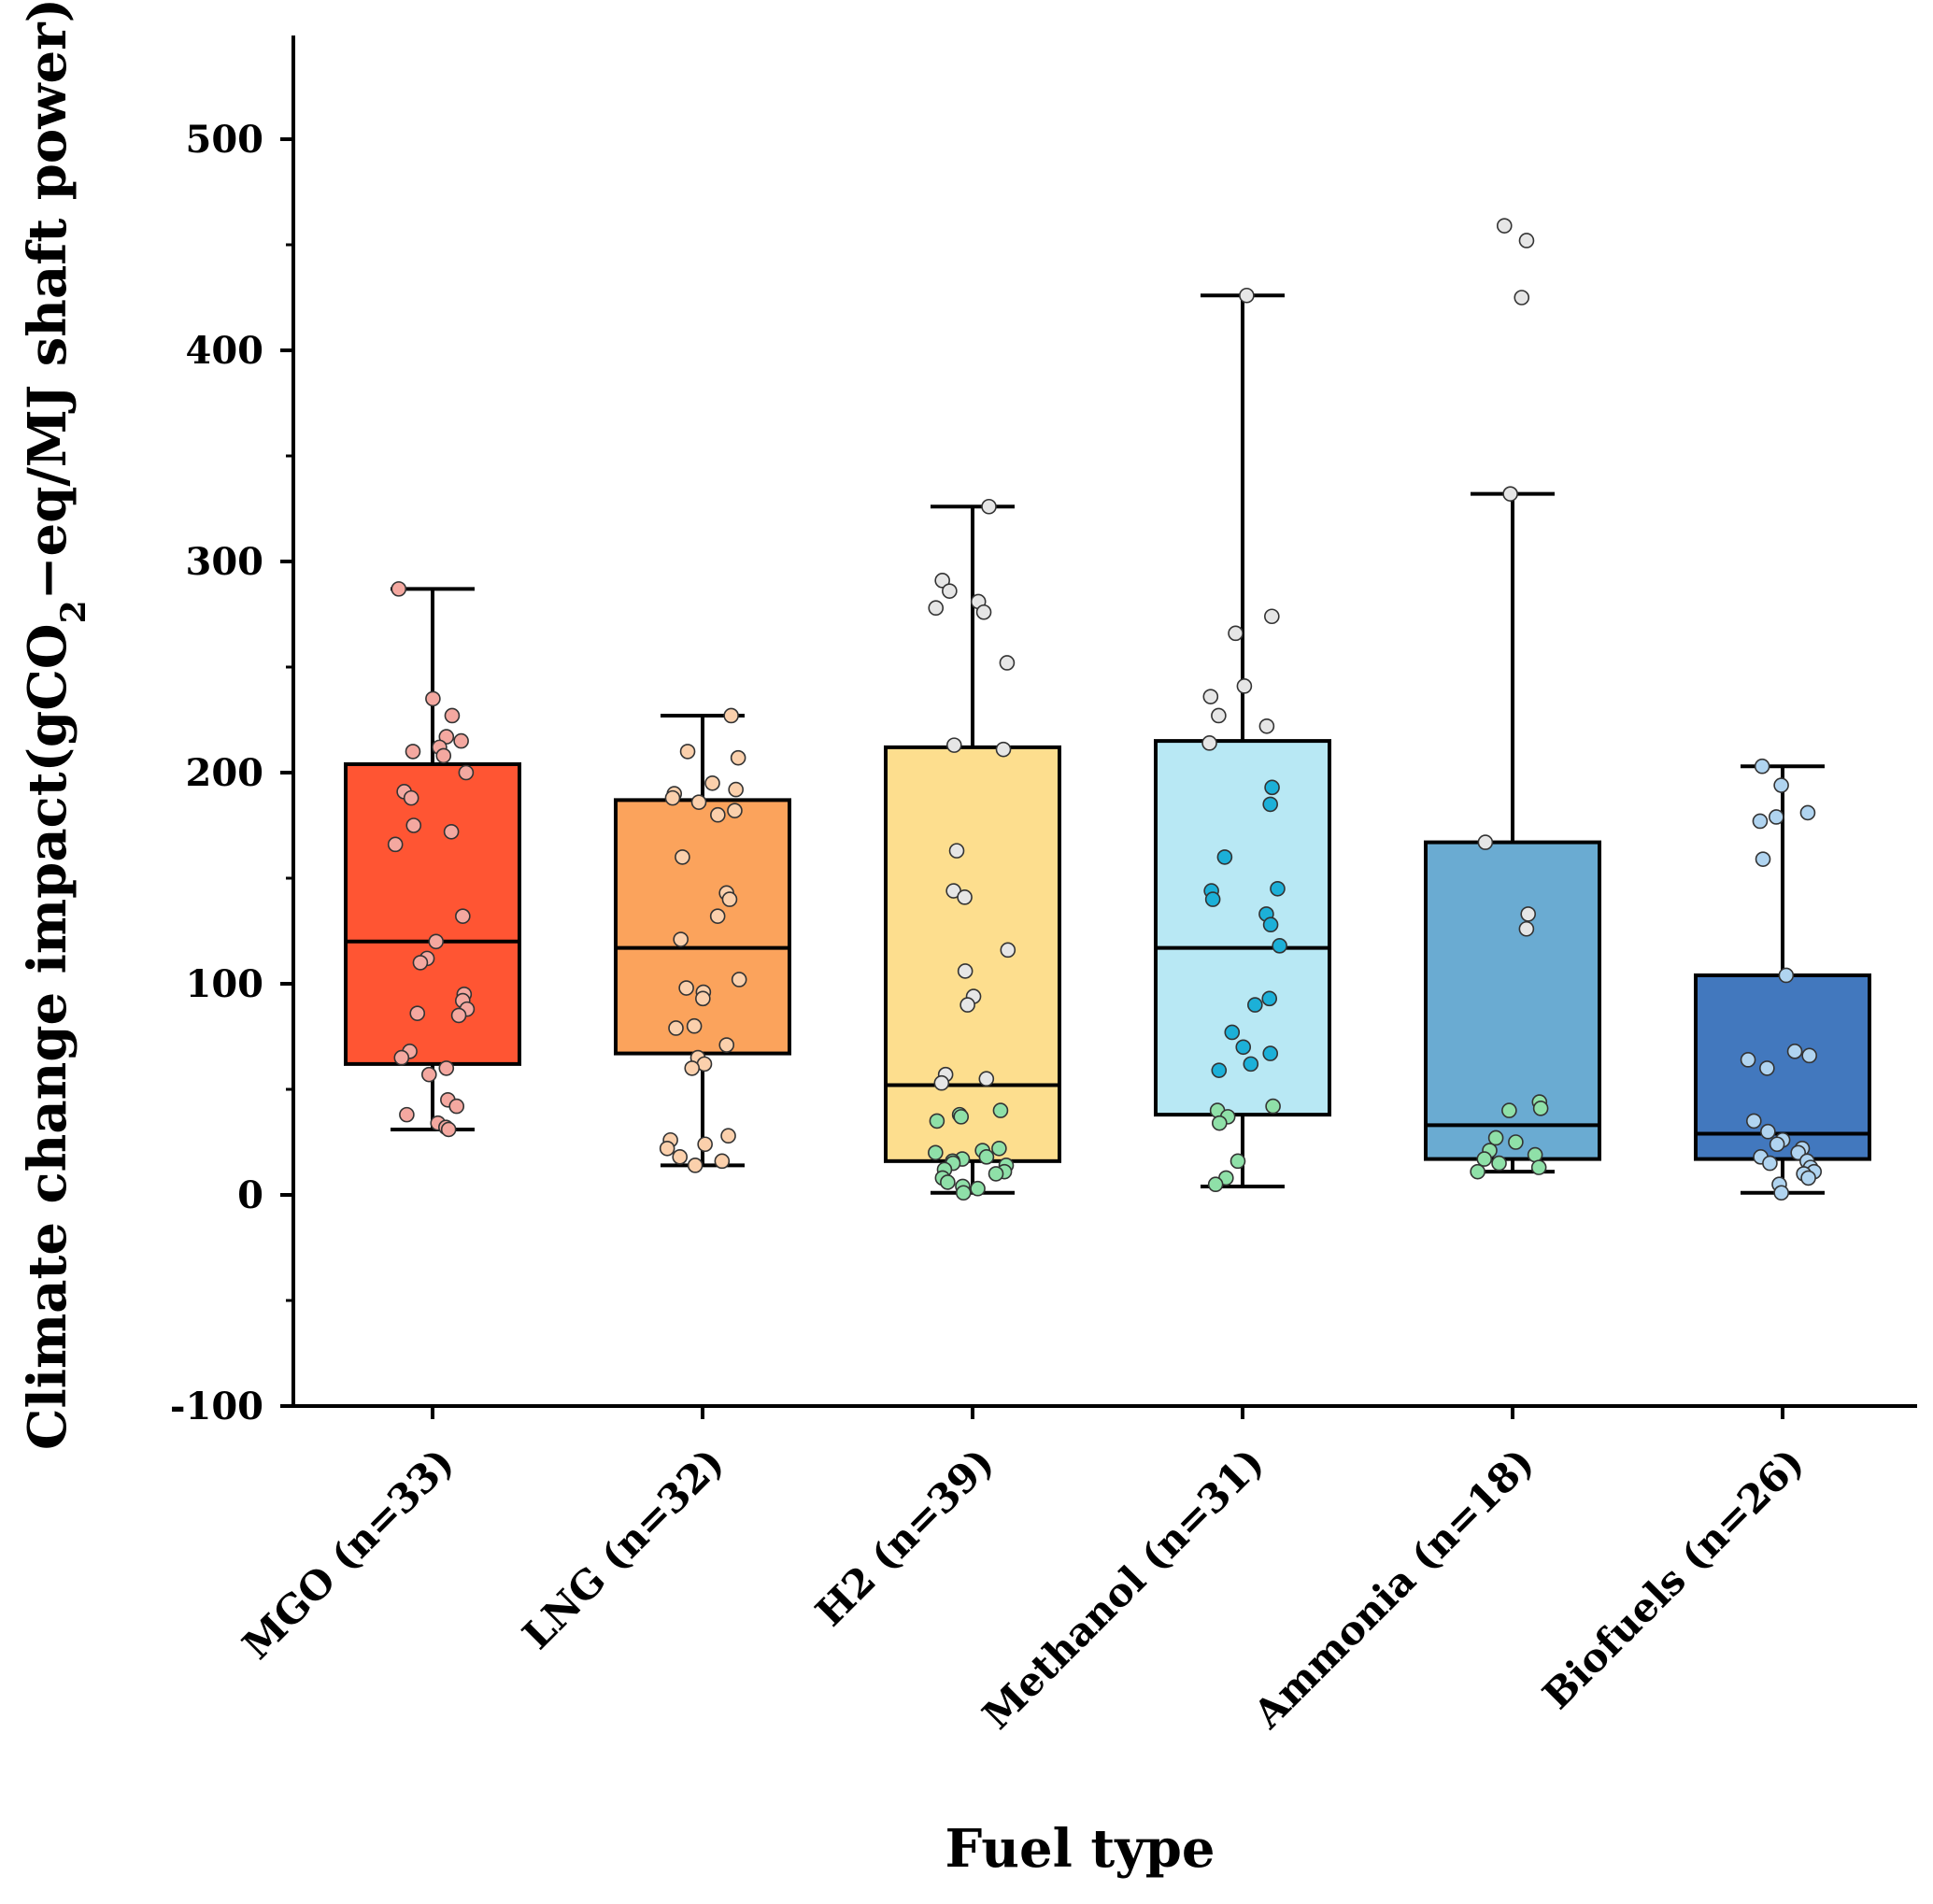 The height and width of the screenshot is (1904, 1933). What do you see at coordinates (225, 984) in the screenshot?
I see `y-tick-label: 100` at bounding box center [225, 984].